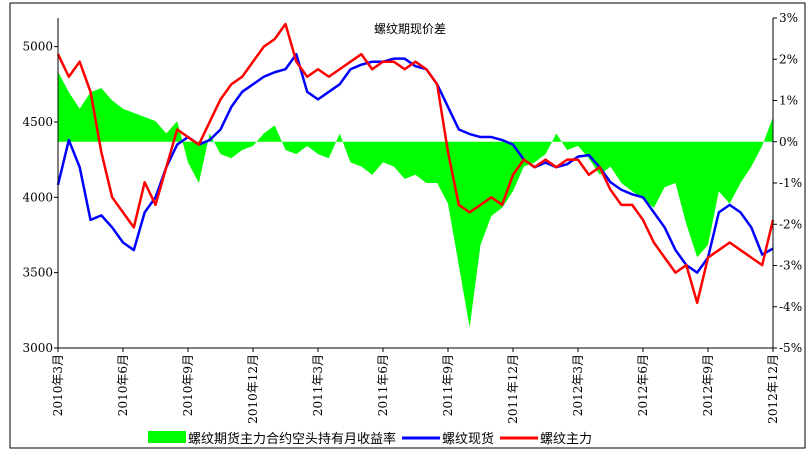 This screenshot has width=811, height=455. Describe the element at coordinates (58, 385) in the screenshot. I see `x-tick-label: 2010年3月` at that location.